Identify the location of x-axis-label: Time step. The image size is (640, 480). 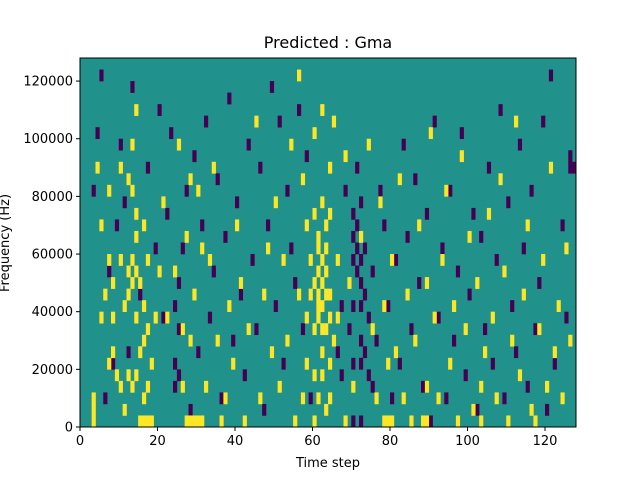
(327, 463).